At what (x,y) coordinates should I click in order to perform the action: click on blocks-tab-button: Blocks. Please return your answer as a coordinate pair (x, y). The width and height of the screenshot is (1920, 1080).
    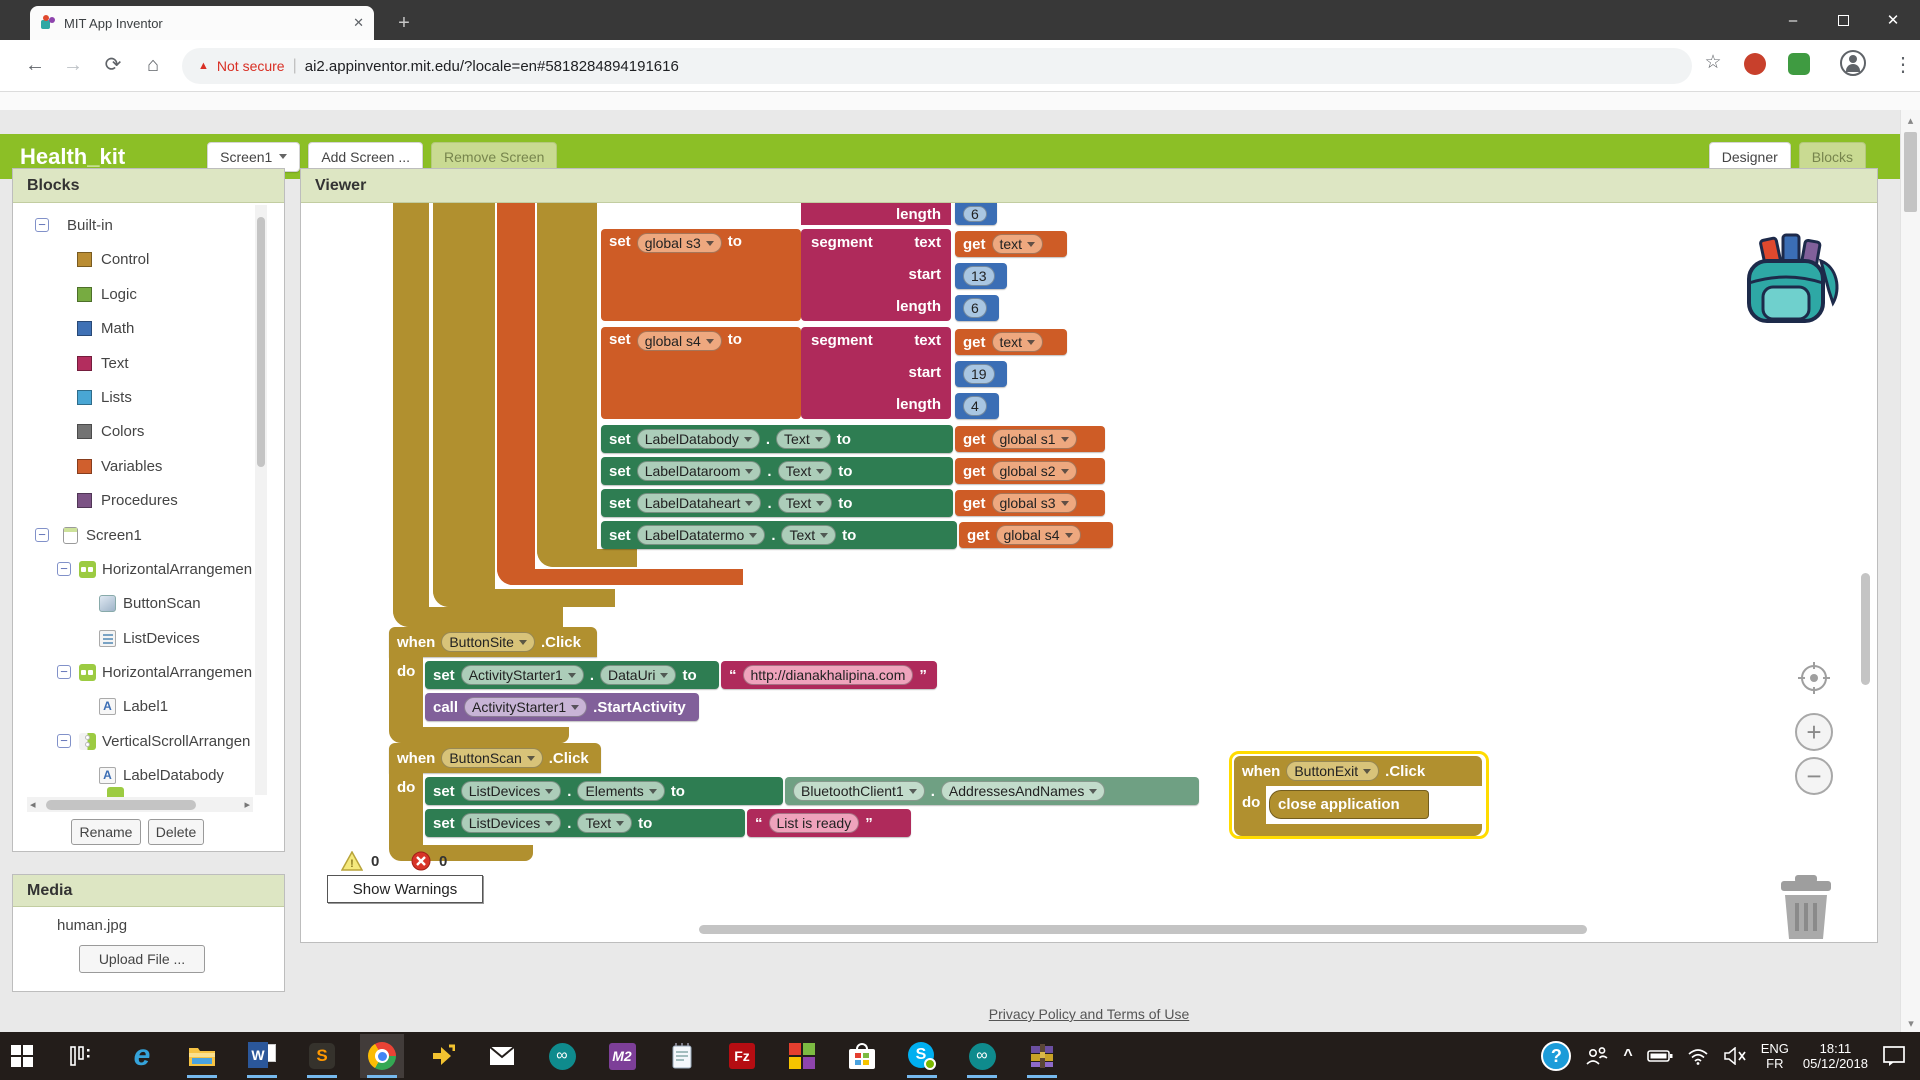
    Looking at the image, I should click on (1832, 156).